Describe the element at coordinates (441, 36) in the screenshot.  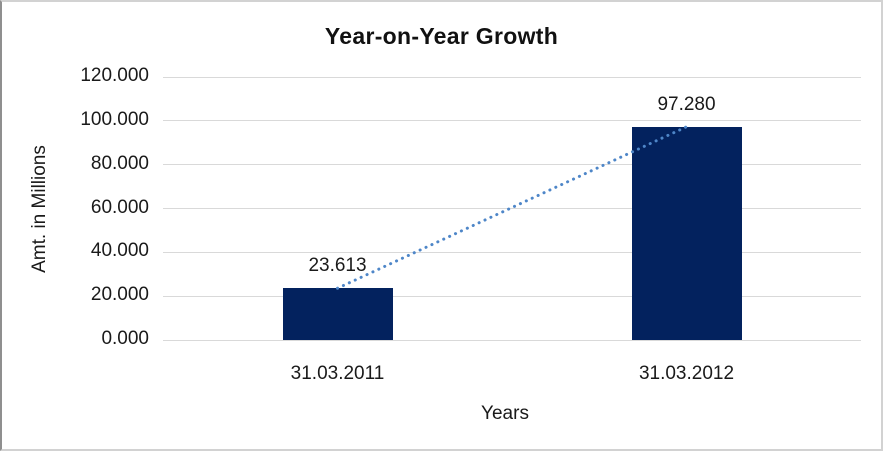
I see `chart-title: Year-on-Year Growth` at that location.